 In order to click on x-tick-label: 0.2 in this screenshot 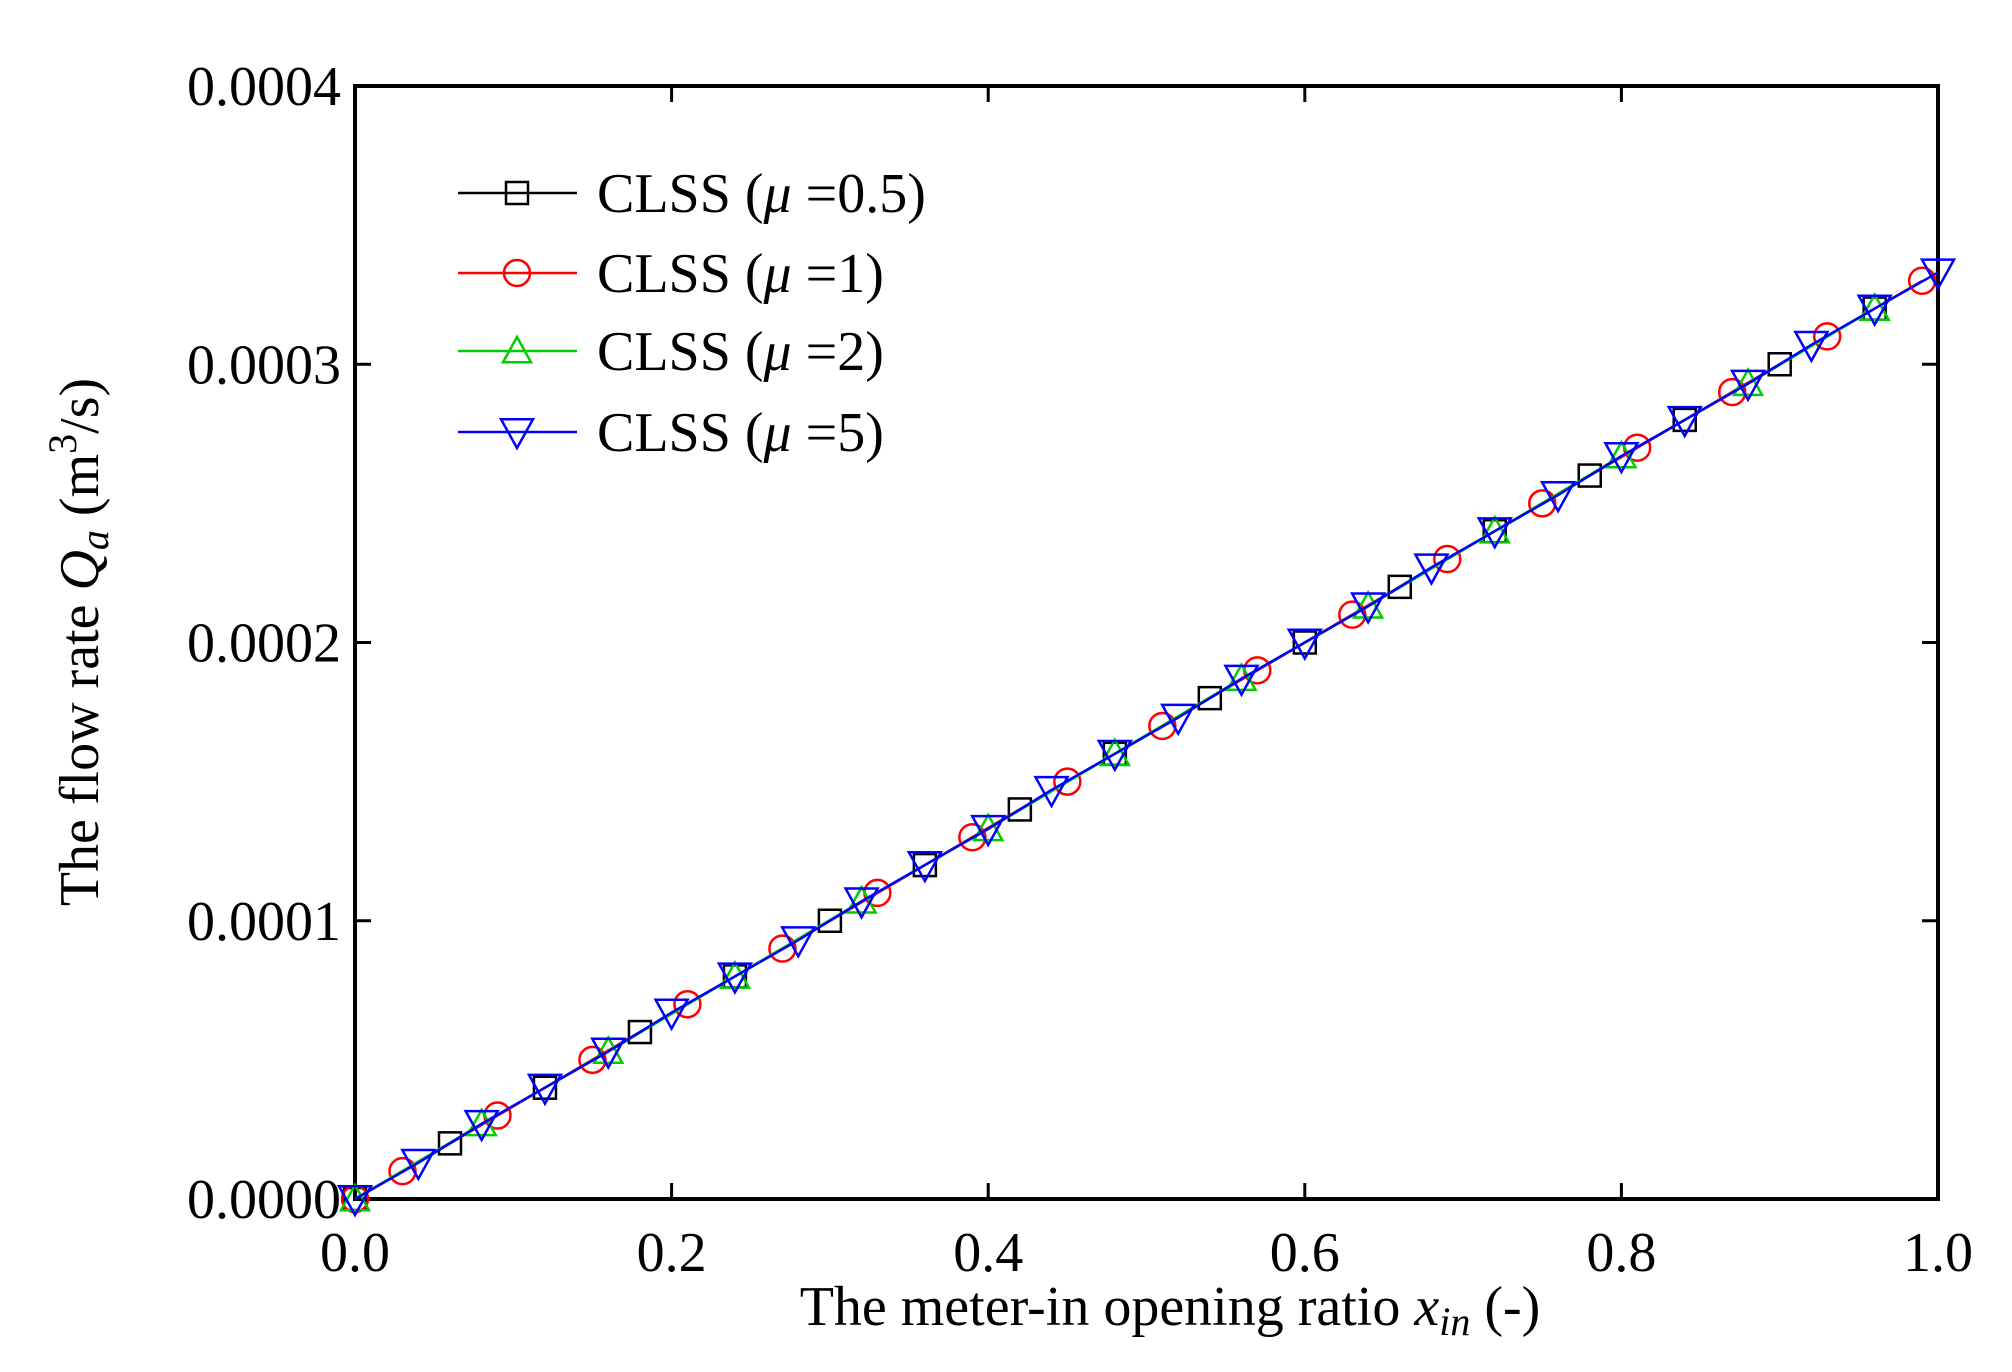, I will do `click(672, 1253)`.